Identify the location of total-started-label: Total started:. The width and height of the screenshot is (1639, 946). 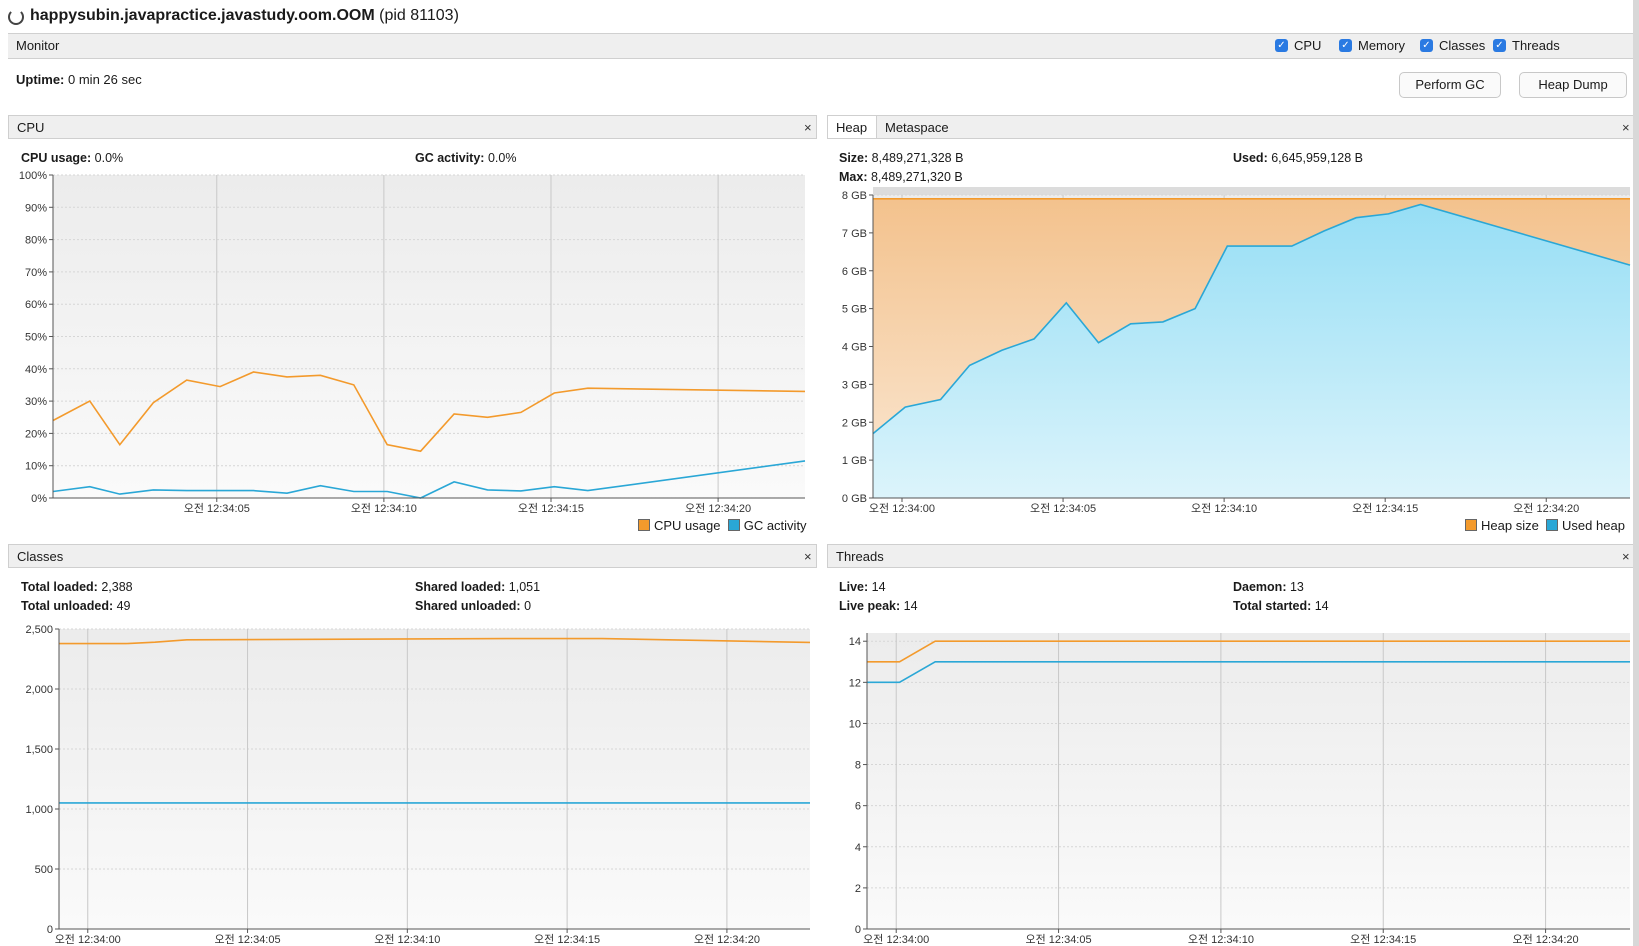
(1272, 606).